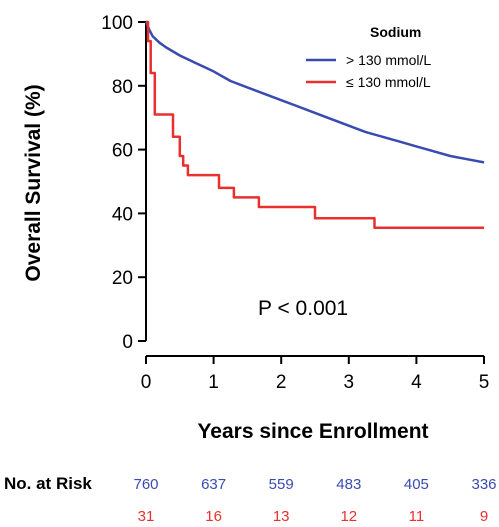  Describe the element at coordinates (416, 484) in the screenshot. I see `risk-value-above-130: 405` at that location.